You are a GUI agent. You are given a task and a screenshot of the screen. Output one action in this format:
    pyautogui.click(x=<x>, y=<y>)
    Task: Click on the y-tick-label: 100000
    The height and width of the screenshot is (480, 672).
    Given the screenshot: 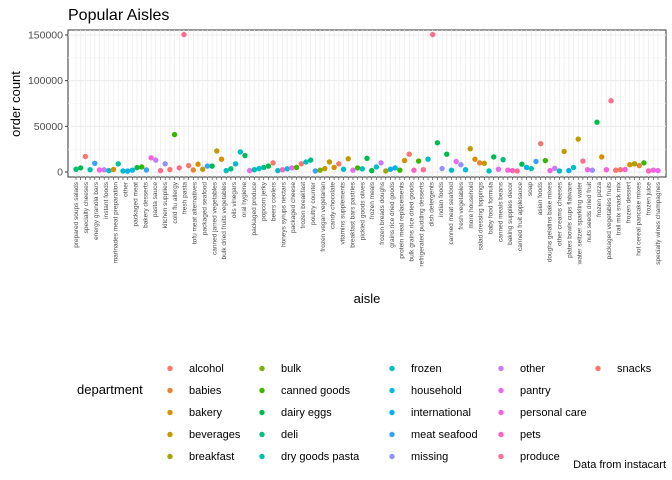 What is the action you would take?
    pyautogui.click(x=45, y=81)
    